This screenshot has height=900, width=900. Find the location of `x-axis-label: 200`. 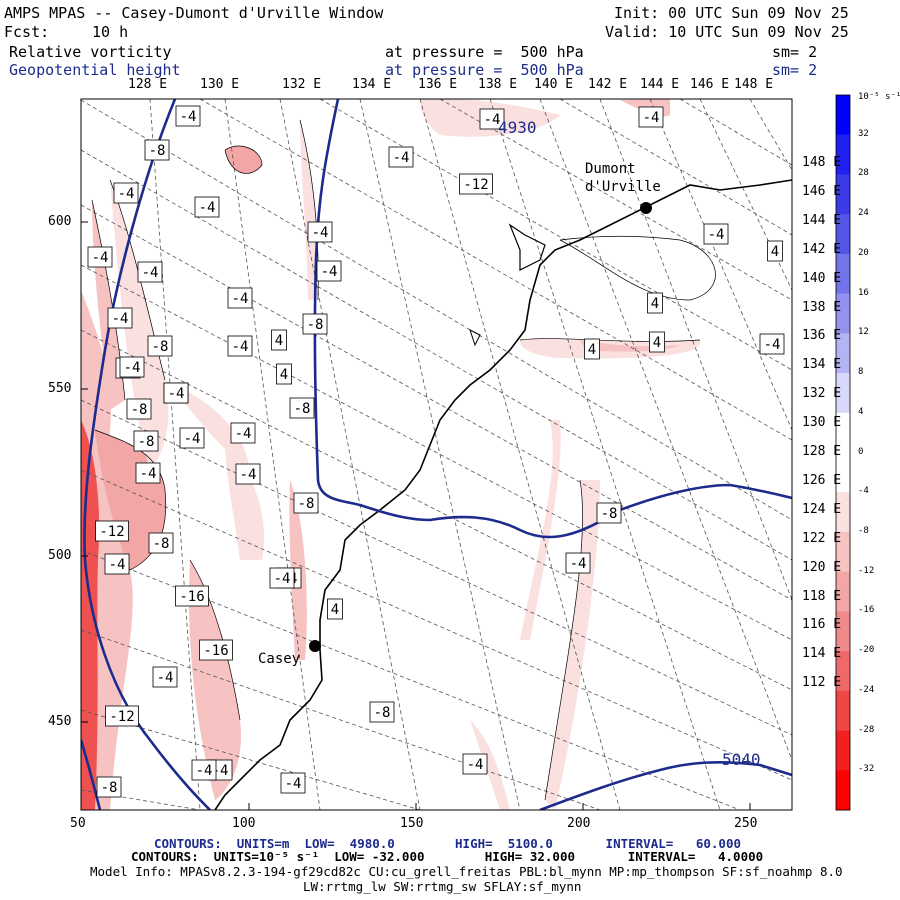

x-axis-label: 200 is located at coordinates (579, 823).